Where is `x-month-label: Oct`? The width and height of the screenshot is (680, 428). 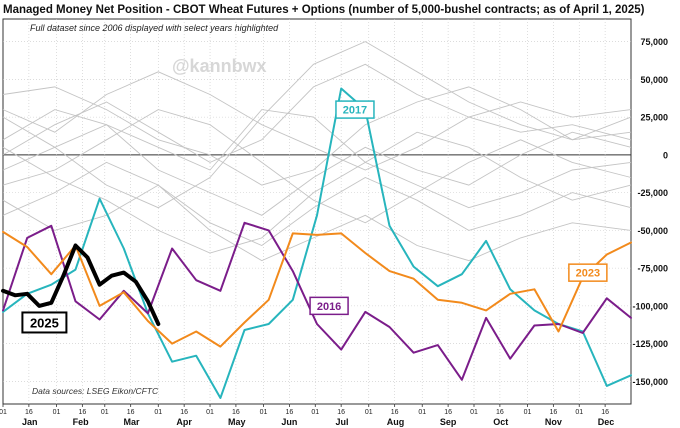 x-month-label: Oct is located at coordinates (500, 422).